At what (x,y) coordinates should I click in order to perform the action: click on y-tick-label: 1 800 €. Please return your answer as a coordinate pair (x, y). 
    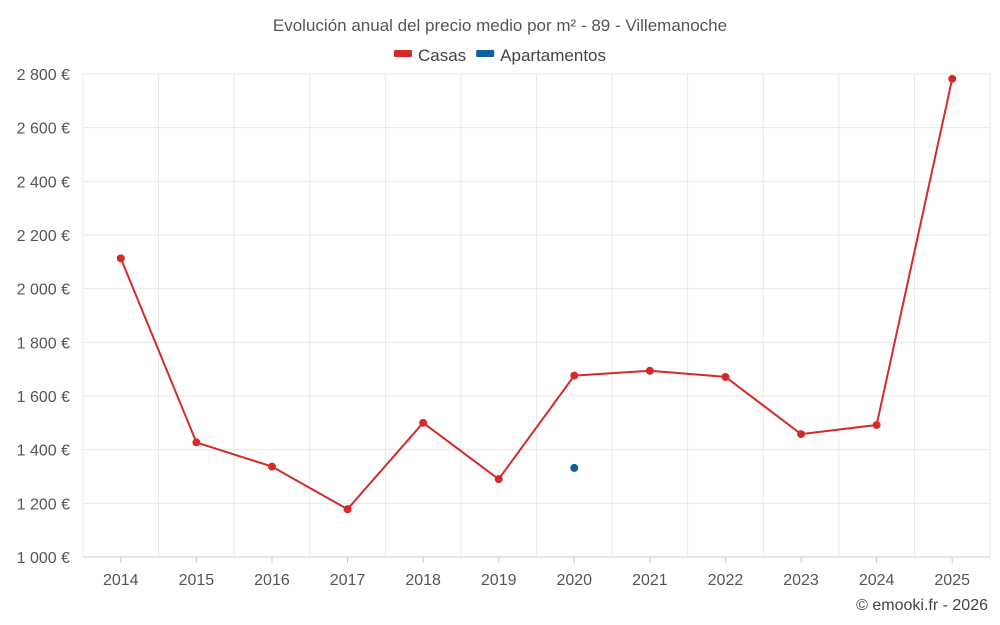
    Looking at the image, I should click on (43, 343).